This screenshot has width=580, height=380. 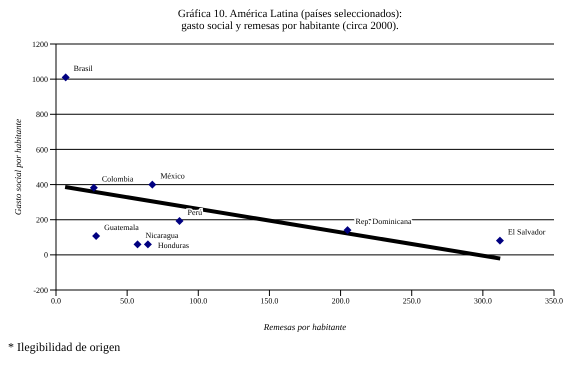 What do you see at coordinates (18, 167) in the screenshot?
I see `y-axis-title: Gasto social por habitante` at bounding box center [18, 167].